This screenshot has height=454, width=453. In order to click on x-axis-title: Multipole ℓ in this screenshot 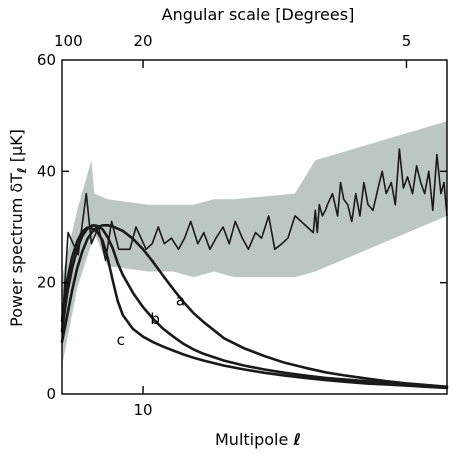, I will do `click(258, 439)`.